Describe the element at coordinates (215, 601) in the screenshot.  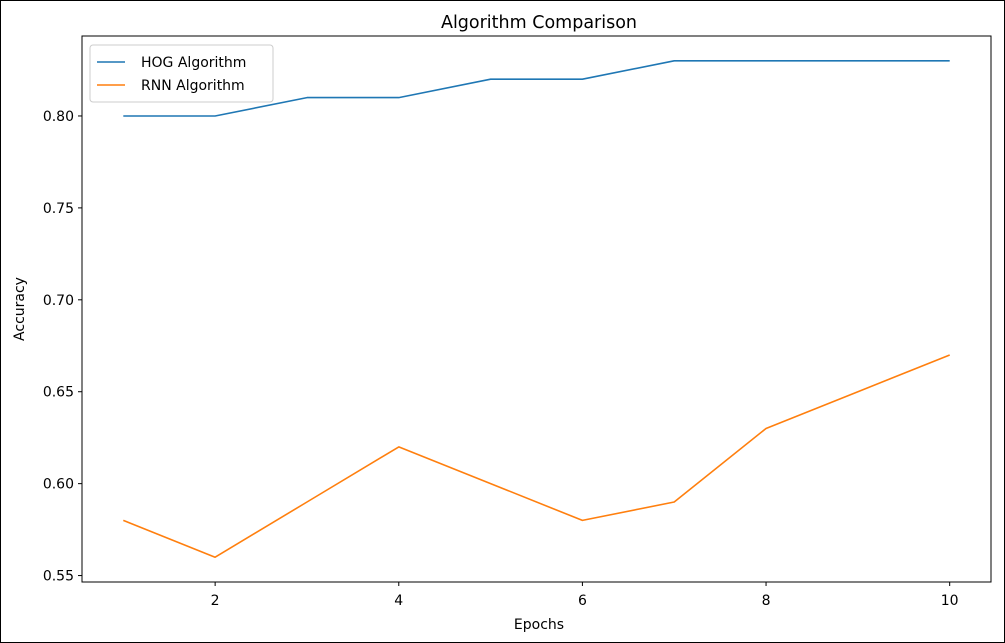
I see `x-tick-label: 2` at that location.